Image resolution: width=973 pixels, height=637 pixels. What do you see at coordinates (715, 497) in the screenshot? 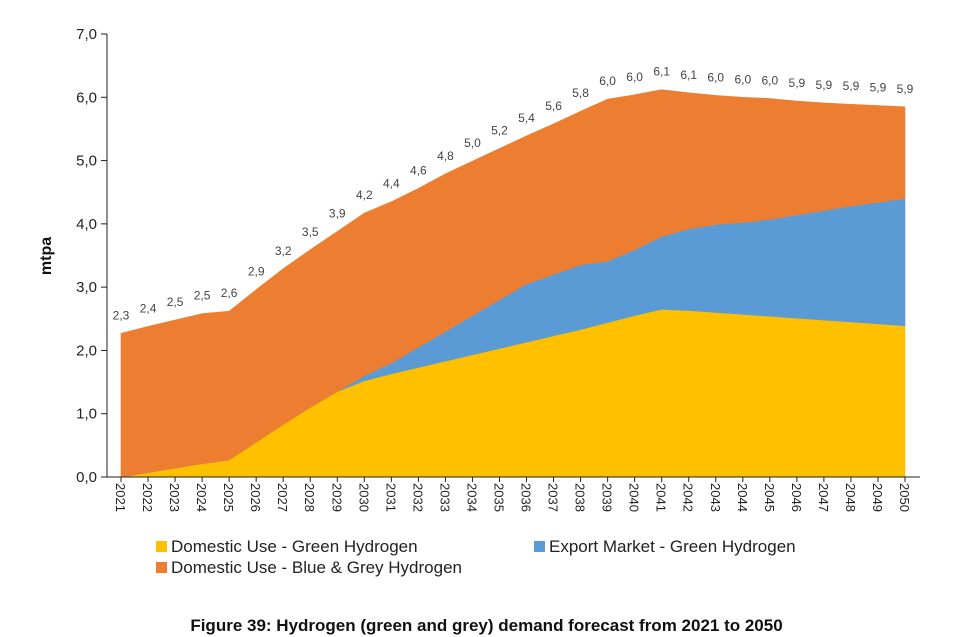
I see `x-tick-label: 2043` at bounding box center [715, 497].